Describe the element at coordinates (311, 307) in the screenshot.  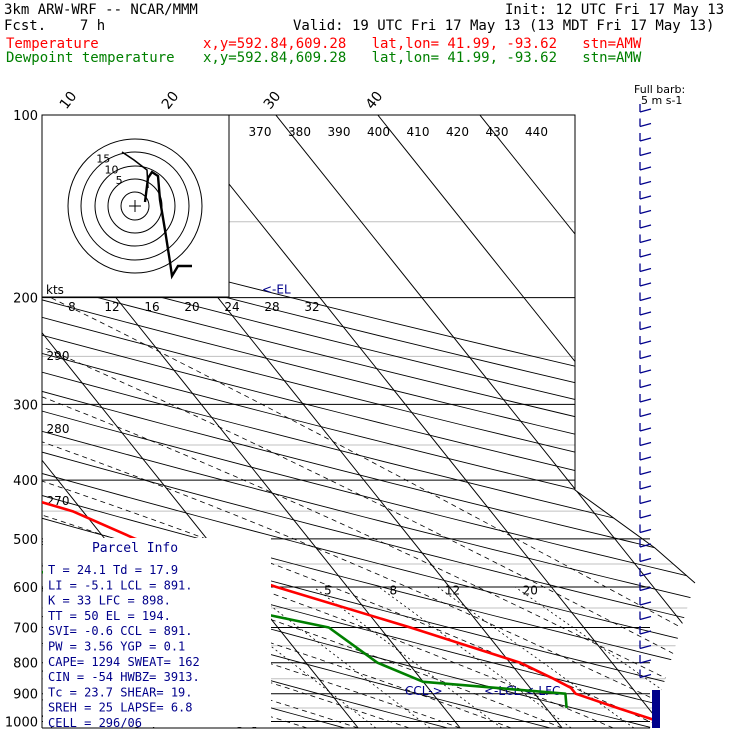
I see `hodograph-speed-tick: 32` at that location.